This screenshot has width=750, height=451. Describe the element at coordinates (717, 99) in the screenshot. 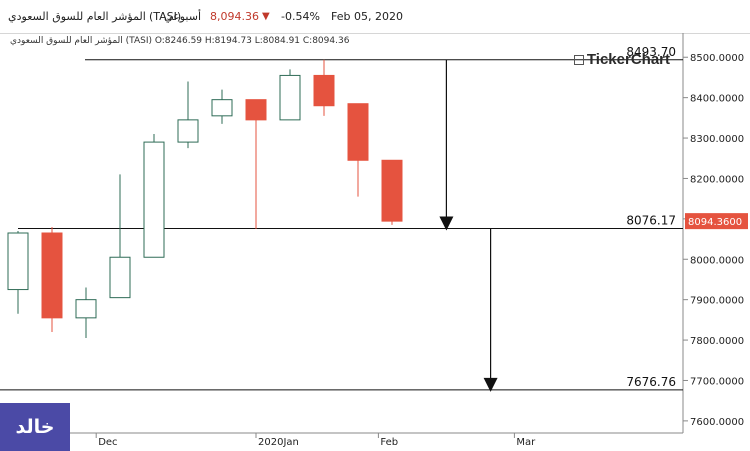

I see `y-tick-label: 8400.0000` at that location.